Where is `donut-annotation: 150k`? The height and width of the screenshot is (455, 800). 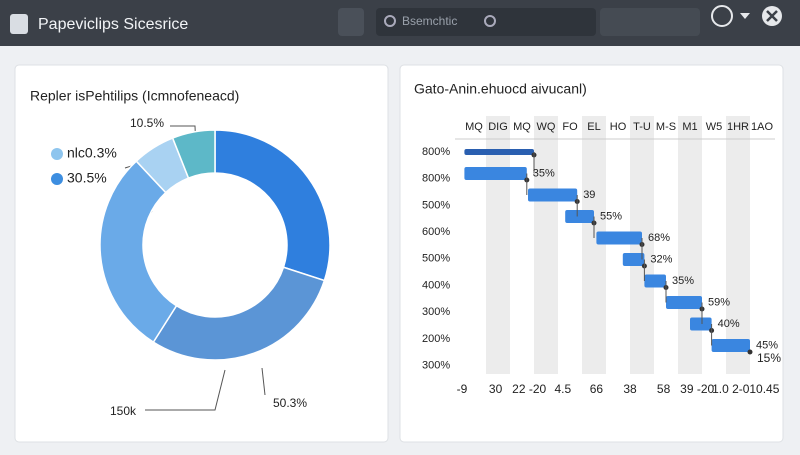
donut-annotation: 150k is located at coordinates (123, 411).